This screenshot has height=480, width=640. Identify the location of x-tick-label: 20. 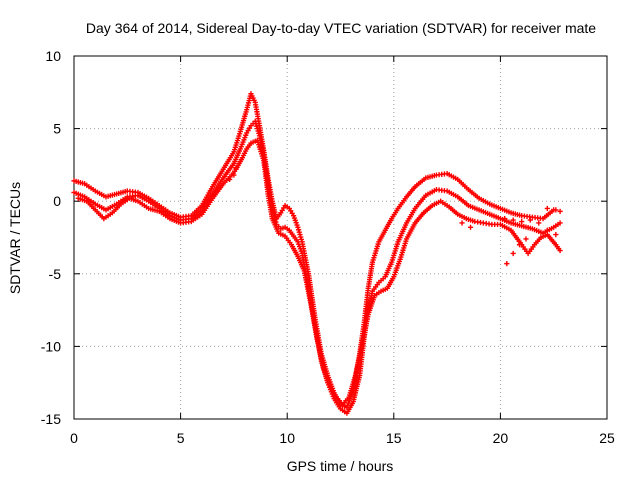
(501, 438).